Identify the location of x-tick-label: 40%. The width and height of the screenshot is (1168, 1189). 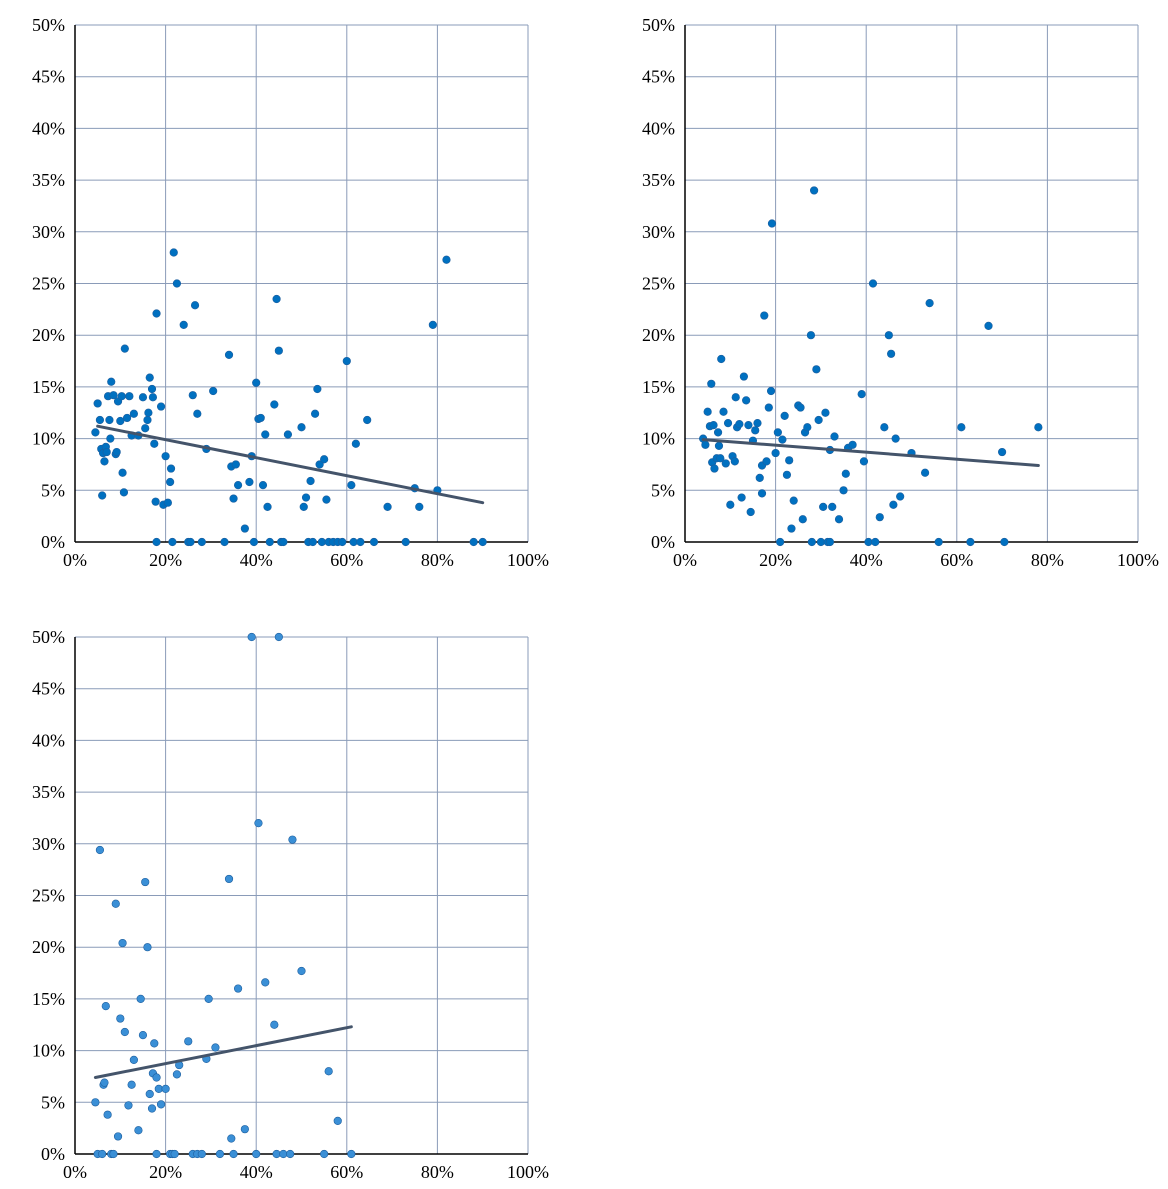
(866, 560).